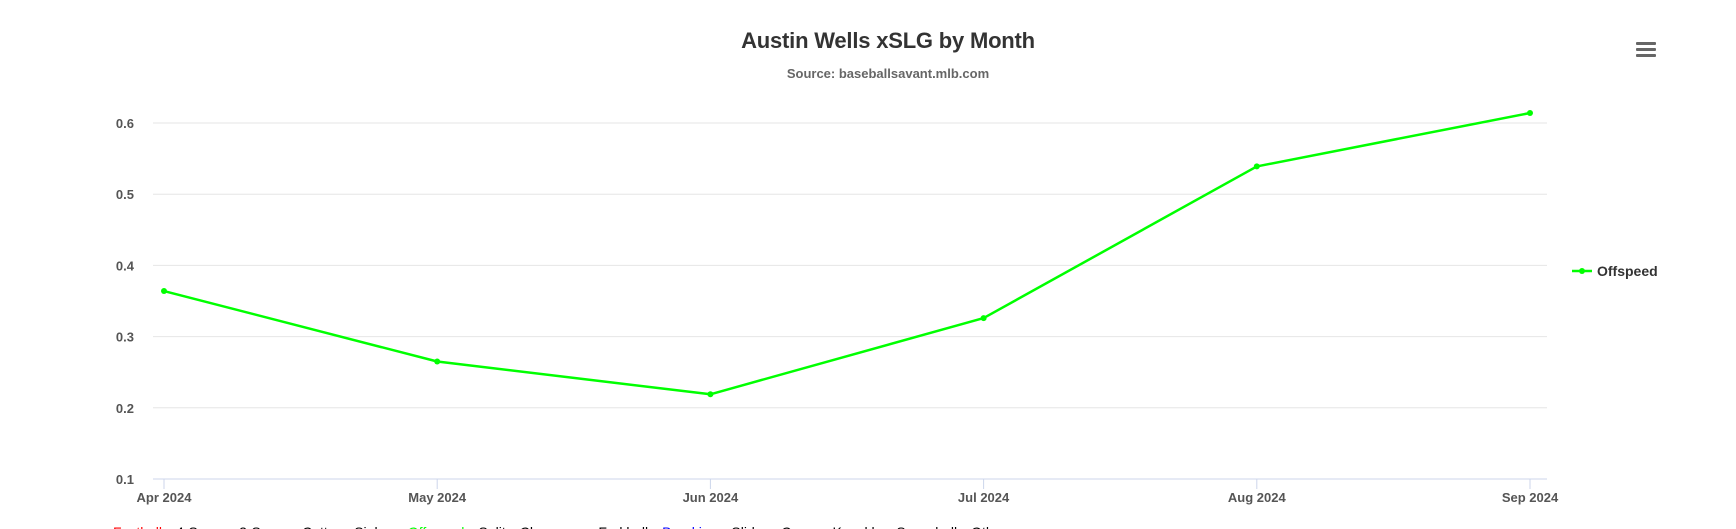  What do you see at coordinates (125, 408) in the screenshot?
I see `y-tick-label: 0.2` at bounding box center [125, 408].